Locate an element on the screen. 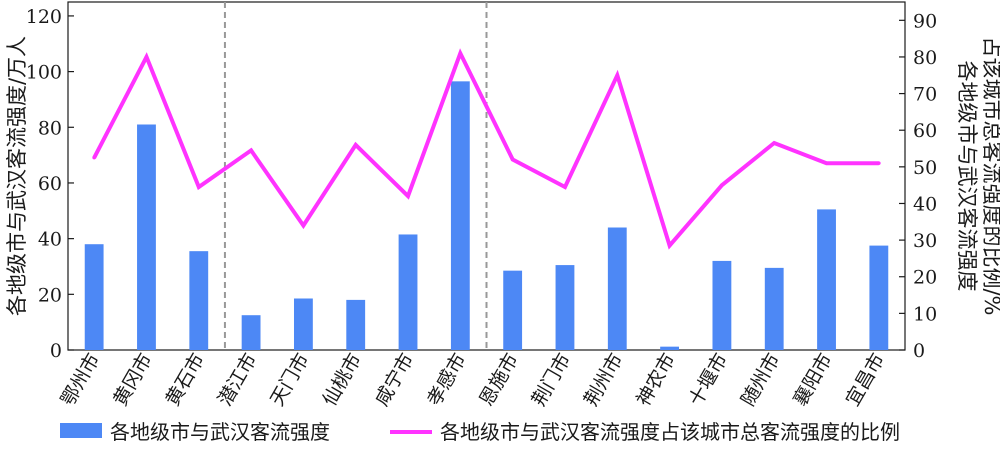 The image size is (1000, 455). legend-line-label: 各地级市与武汉客流强度占该城市总客流强度的比例 is located at coordinates (670, 432).